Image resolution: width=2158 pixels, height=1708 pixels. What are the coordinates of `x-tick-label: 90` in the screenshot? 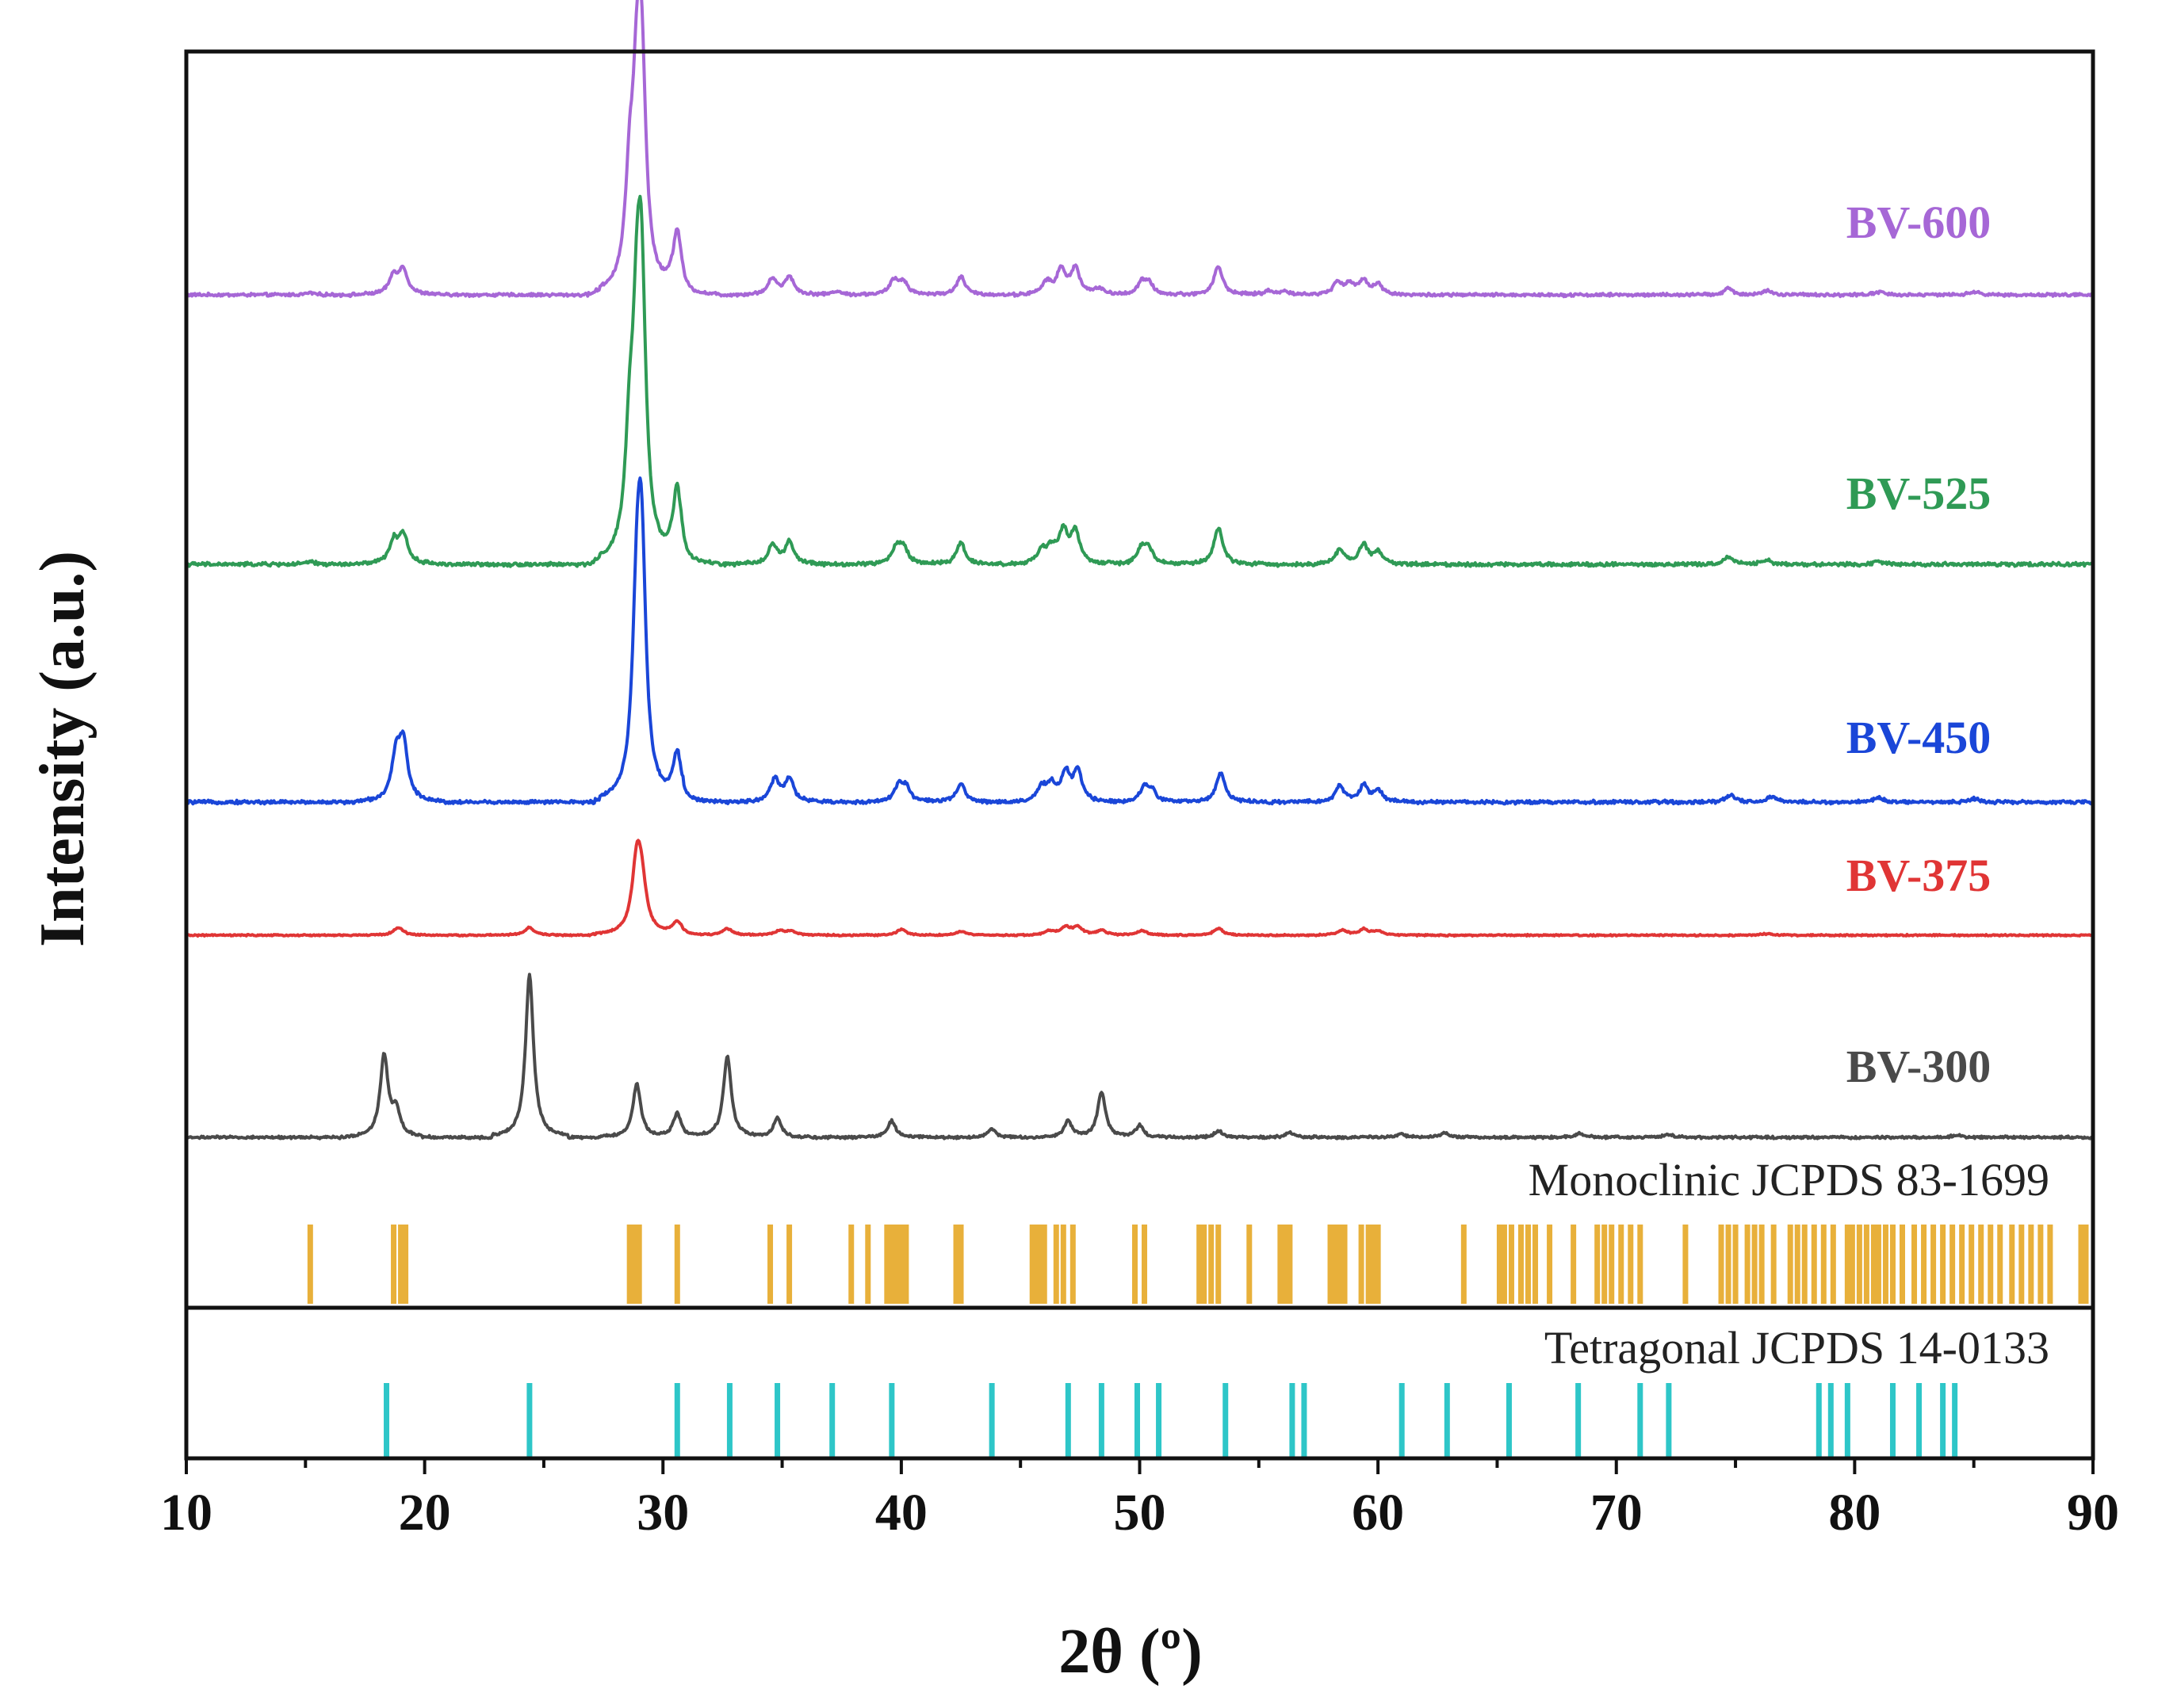 It's located at (2093, 1513).